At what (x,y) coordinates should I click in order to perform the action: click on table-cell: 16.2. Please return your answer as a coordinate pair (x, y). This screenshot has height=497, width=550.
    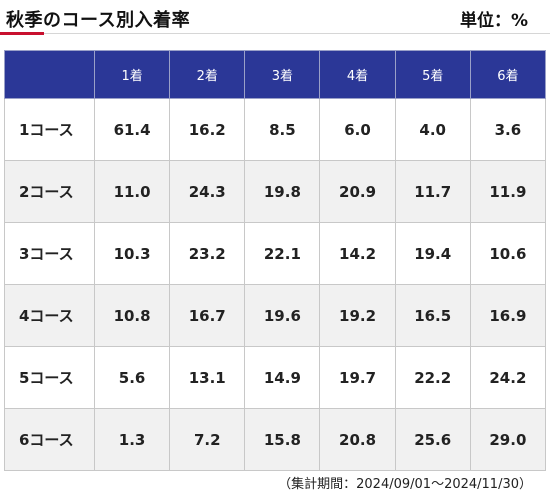
    Looking at the image, I should click on (207, 129).